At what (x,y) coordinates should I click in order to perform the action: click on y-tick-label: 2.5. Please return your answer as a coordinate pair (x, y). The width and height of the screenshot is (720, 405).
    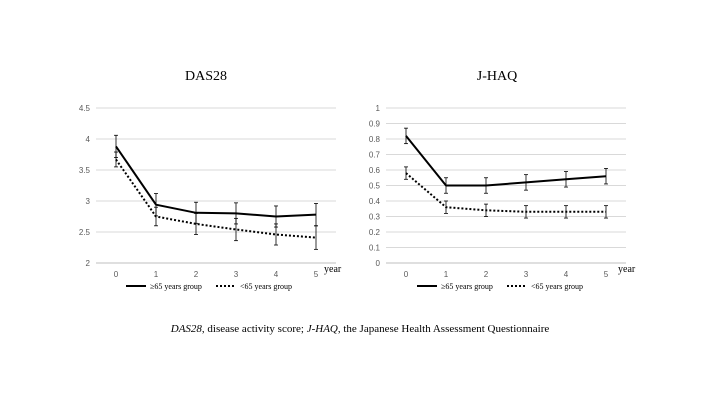
    Looking at the image, I should click on (85, 232).